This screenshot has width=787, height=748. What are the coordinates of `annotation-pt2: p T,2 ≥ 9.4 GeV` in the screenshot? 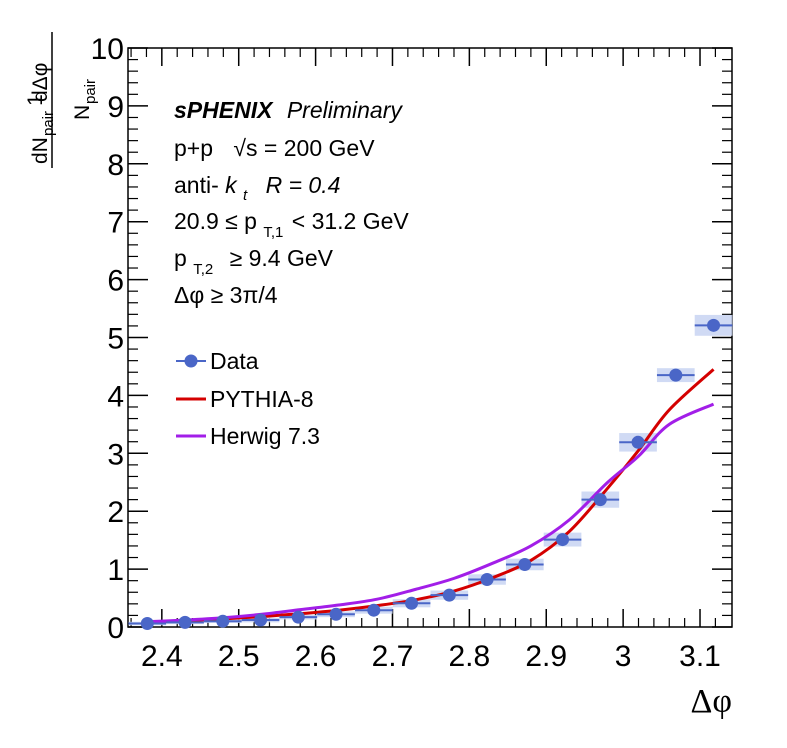 It's located at (254, 262).